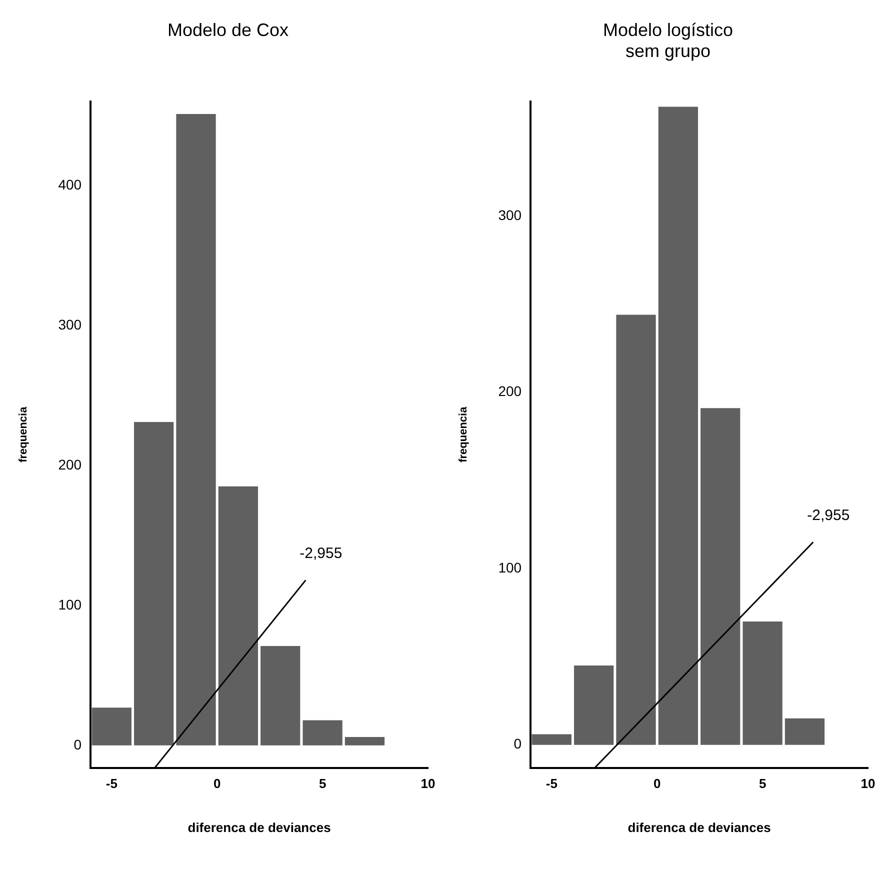 Image resolution: width=896 pixels, height=869 pixels. What do you see at coordinates (70, 184) in the screenshot?
I see `y-tick-label: 400` at bounding box center [70, 184].